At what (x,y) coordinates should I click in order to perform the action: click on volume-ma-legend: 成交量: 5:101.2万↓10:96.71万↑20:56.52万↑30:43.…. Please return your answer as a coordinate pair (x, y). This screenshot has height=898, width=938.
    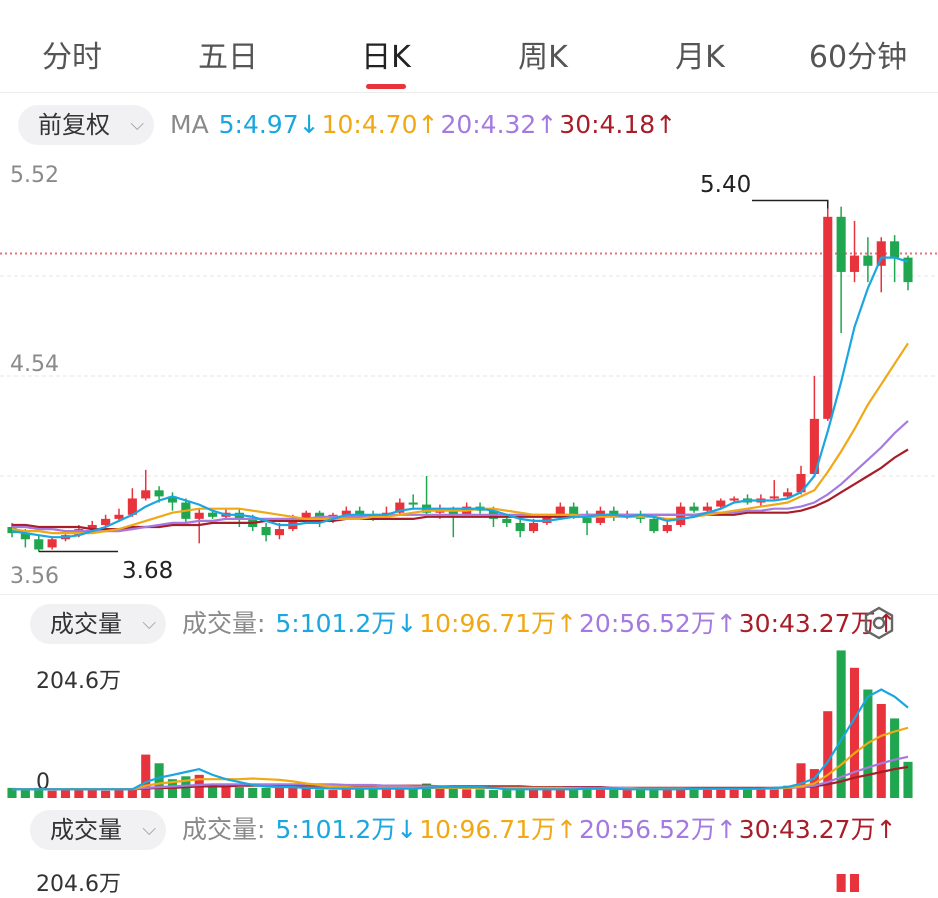
    Looking at the image, I should click on (541, 624).